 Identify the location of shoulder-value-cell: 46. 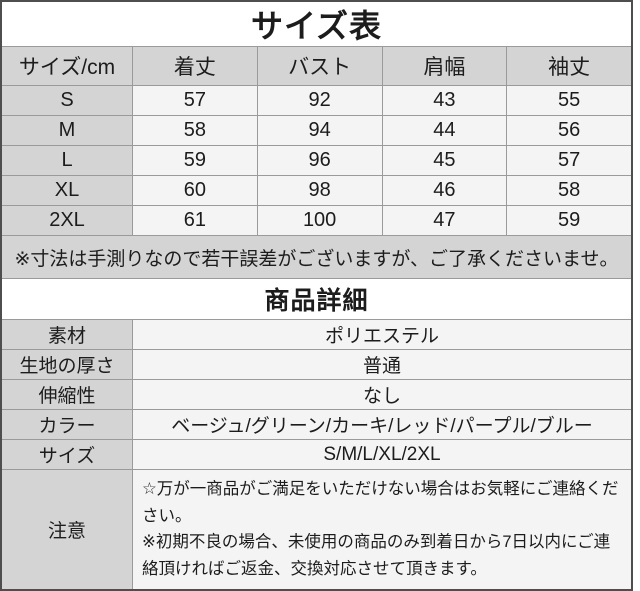
(444, 190).